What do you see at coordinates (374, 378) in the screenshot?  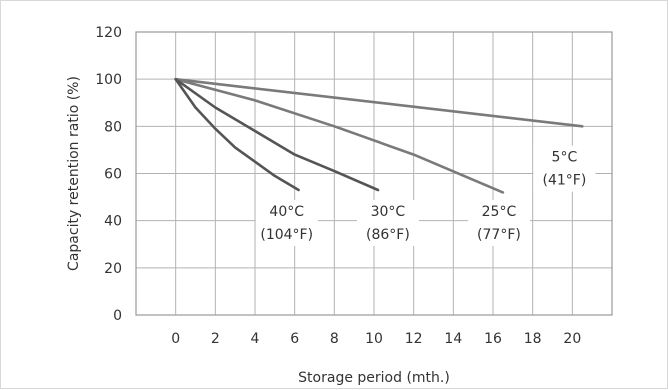 I see `x-axis-title: Storage period (mth.)` at bounding box center [374, 378].